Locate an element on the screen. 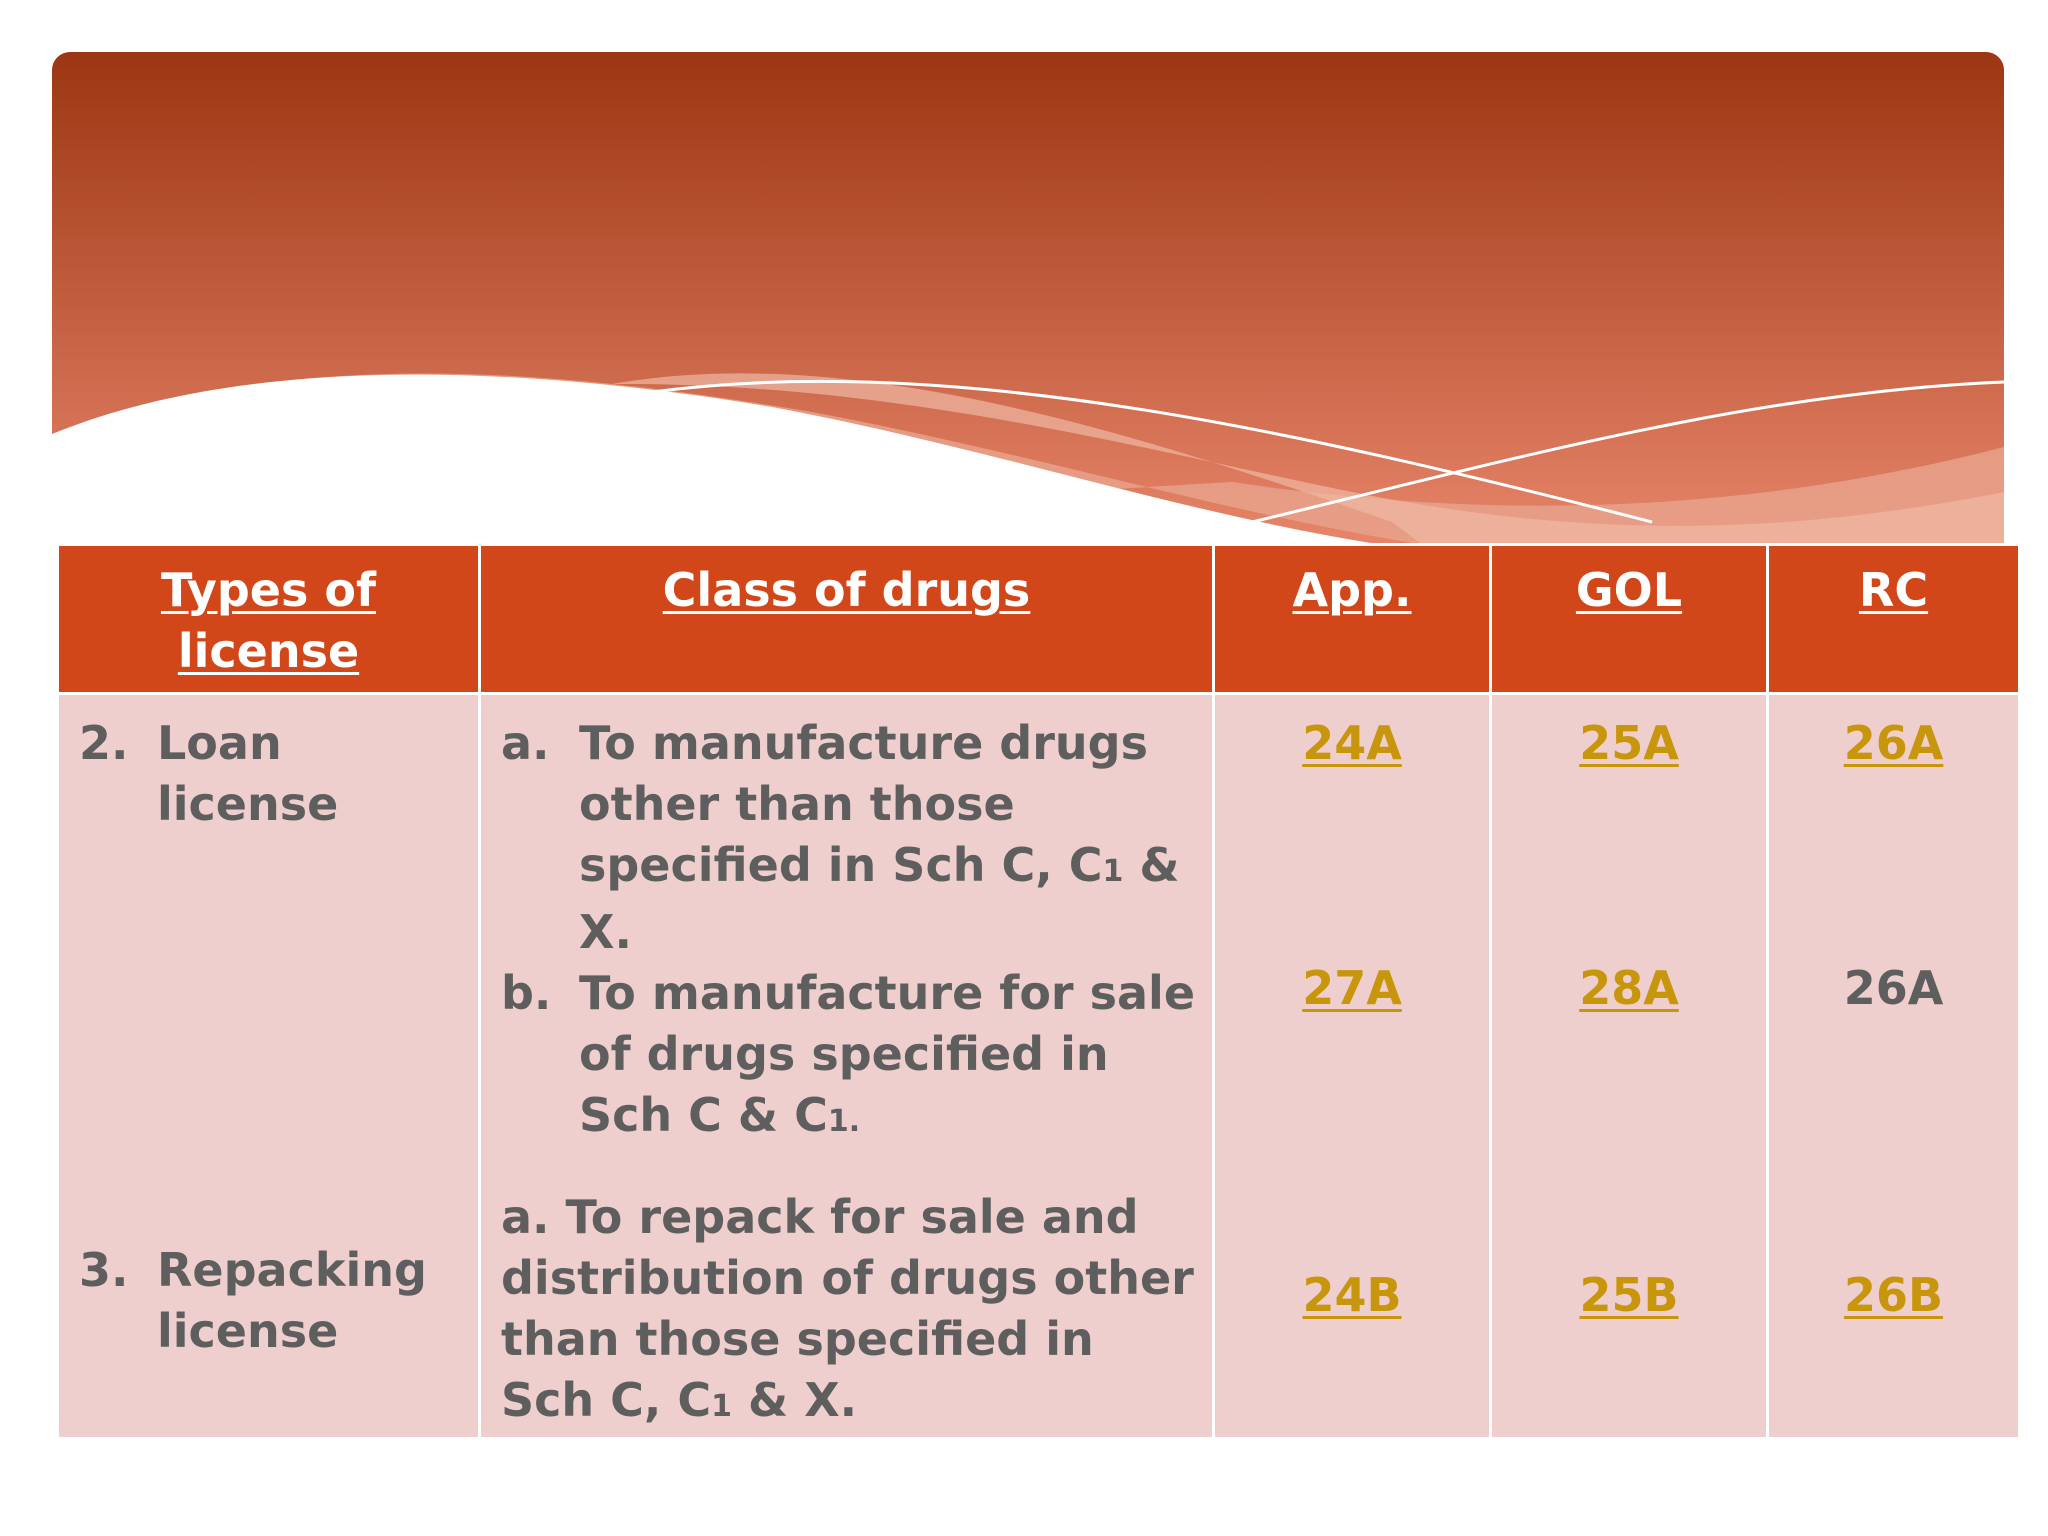 This screenshot has width=2048, height=1536. form-25a-link: 25A is located at coordinates (1629, 743).